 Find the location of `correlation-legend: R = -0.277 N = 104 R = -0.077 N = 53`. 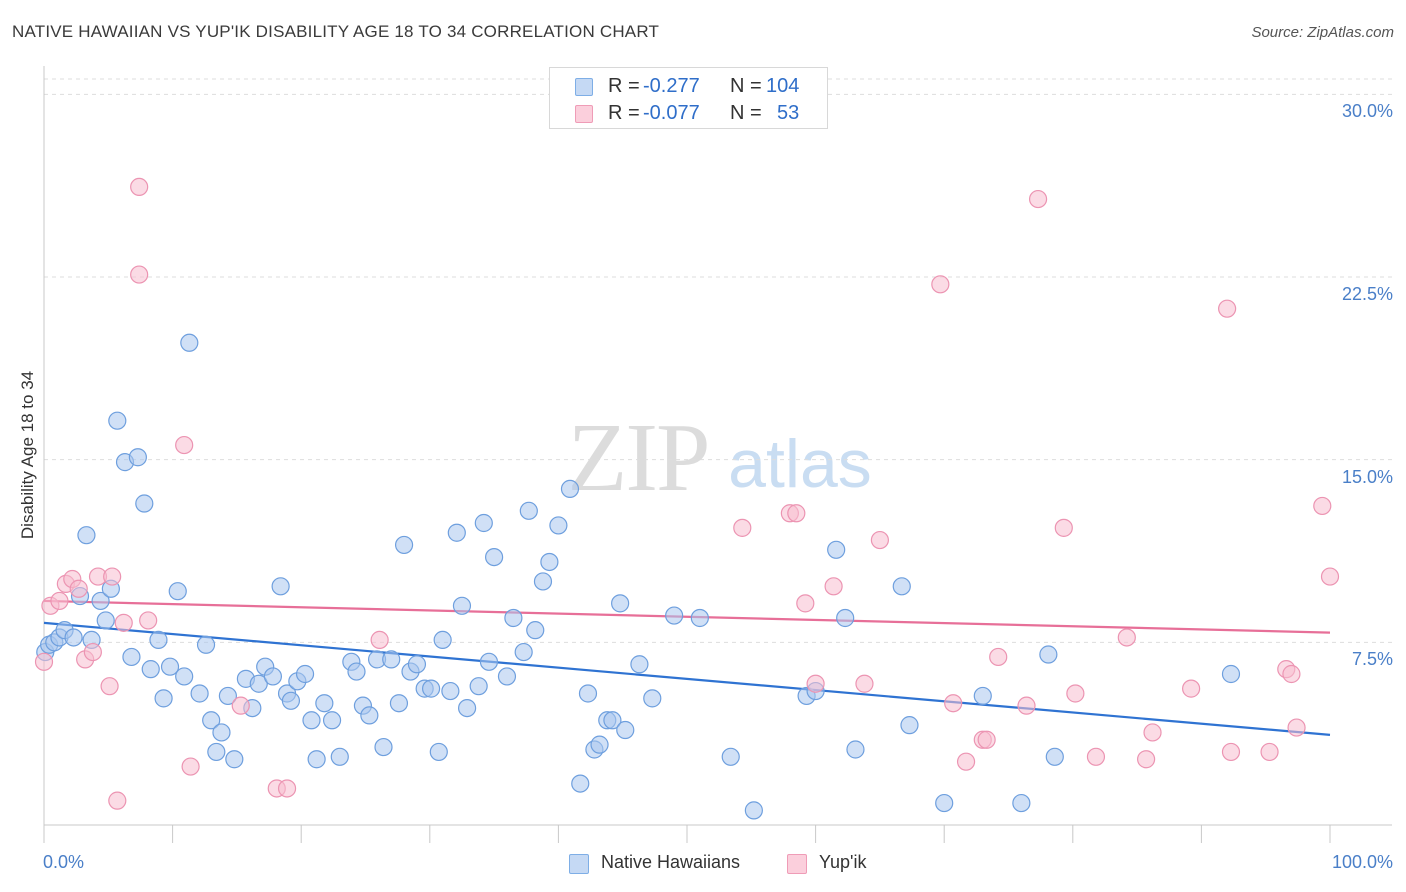

correlation-legend: R = -0.277 N = 104 R = -0.077 N = 53 is located at coordinates (688, 98).